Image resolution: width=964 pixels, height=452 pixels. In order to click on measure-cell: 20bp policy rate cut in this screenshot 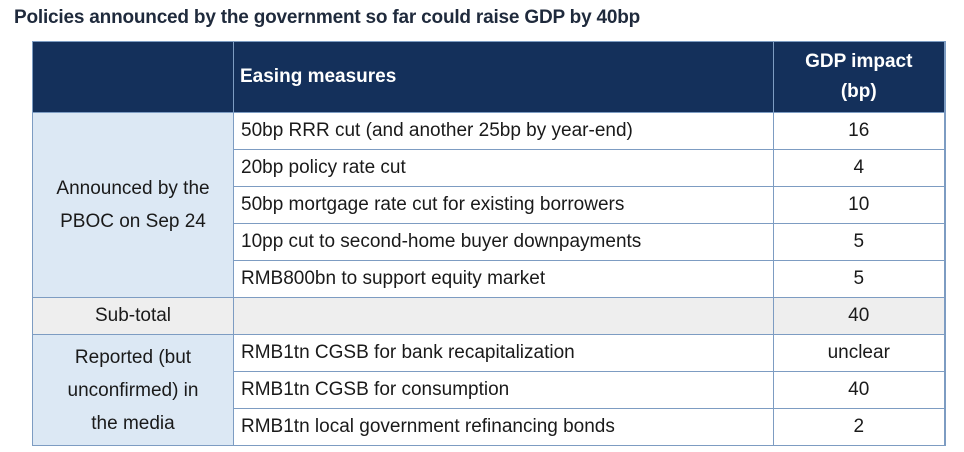, I will do `click(503, 168)`.